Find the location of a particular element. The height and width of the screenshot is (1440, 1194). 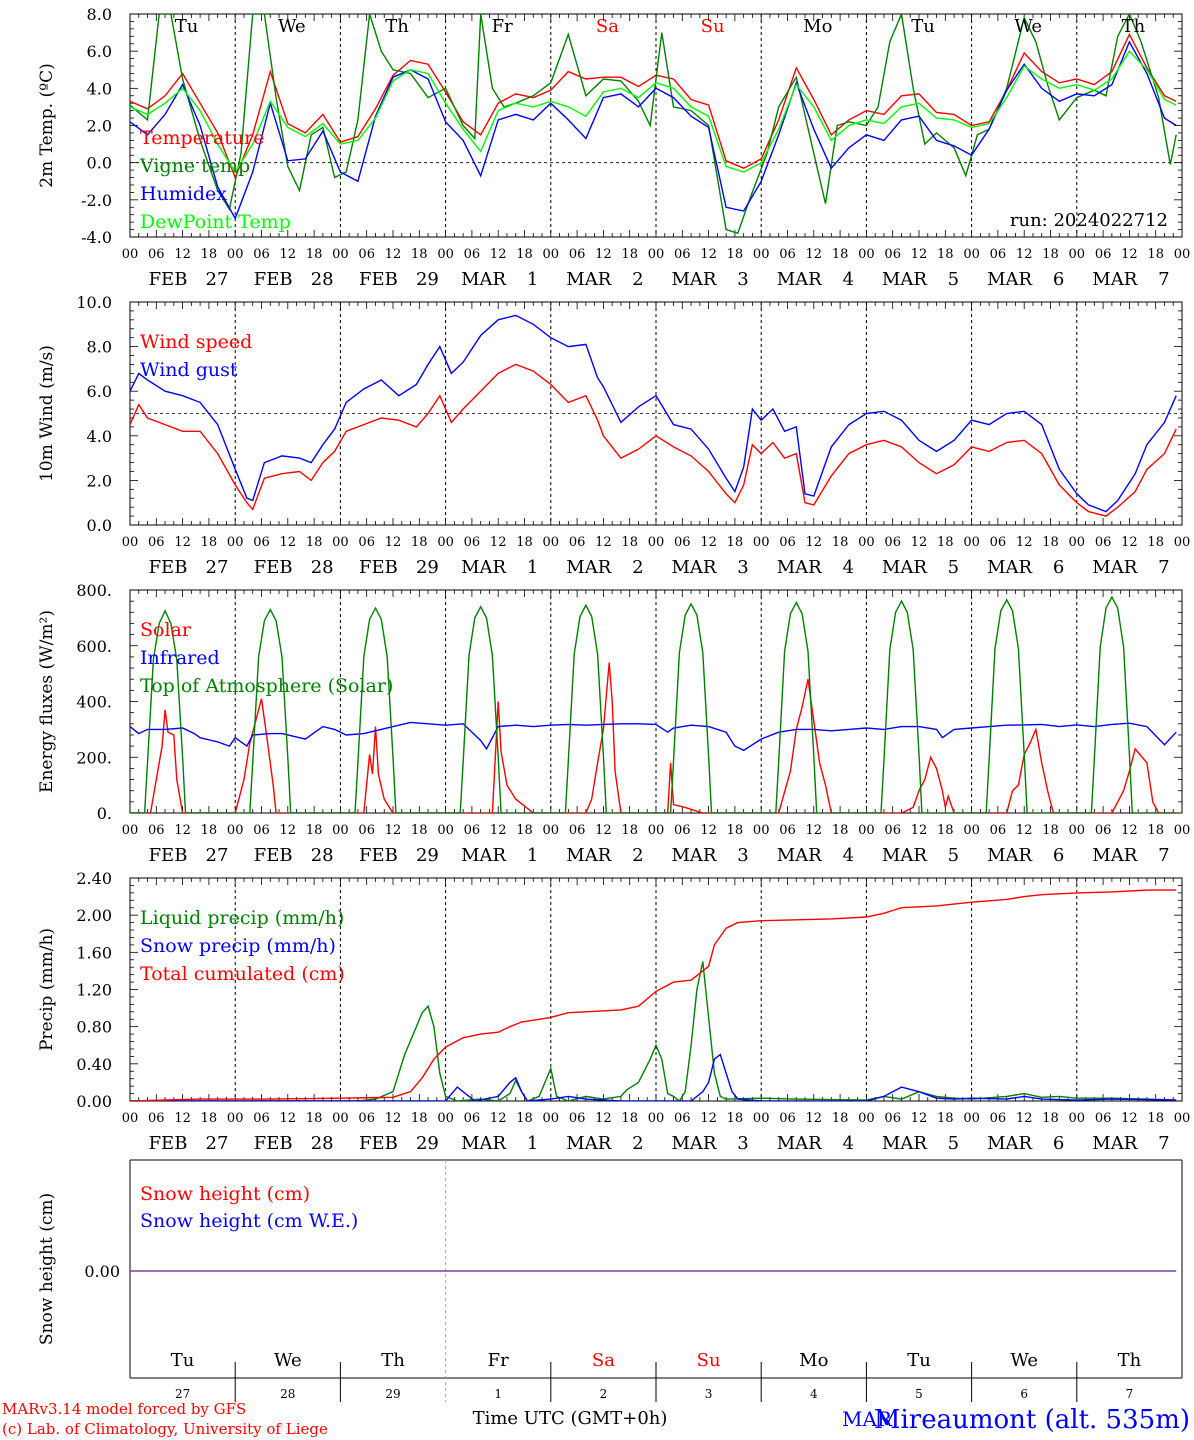

series-line-humidex is located at coordinates (653, 130).